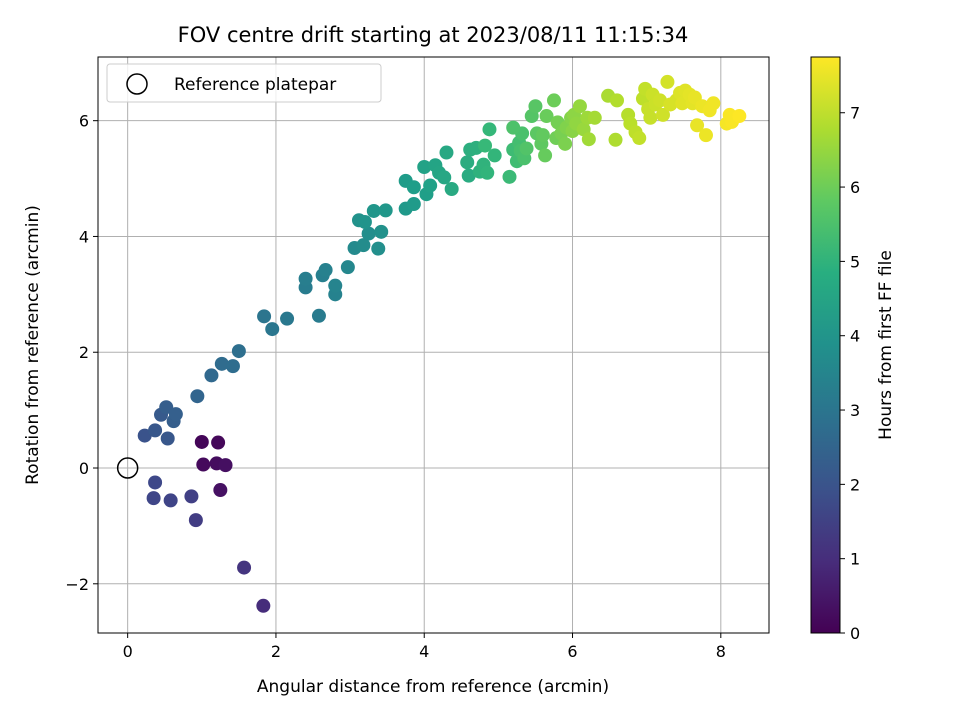  I want to click on y-axis-ticks: −2 0 2 4 6, so click(81, 353).